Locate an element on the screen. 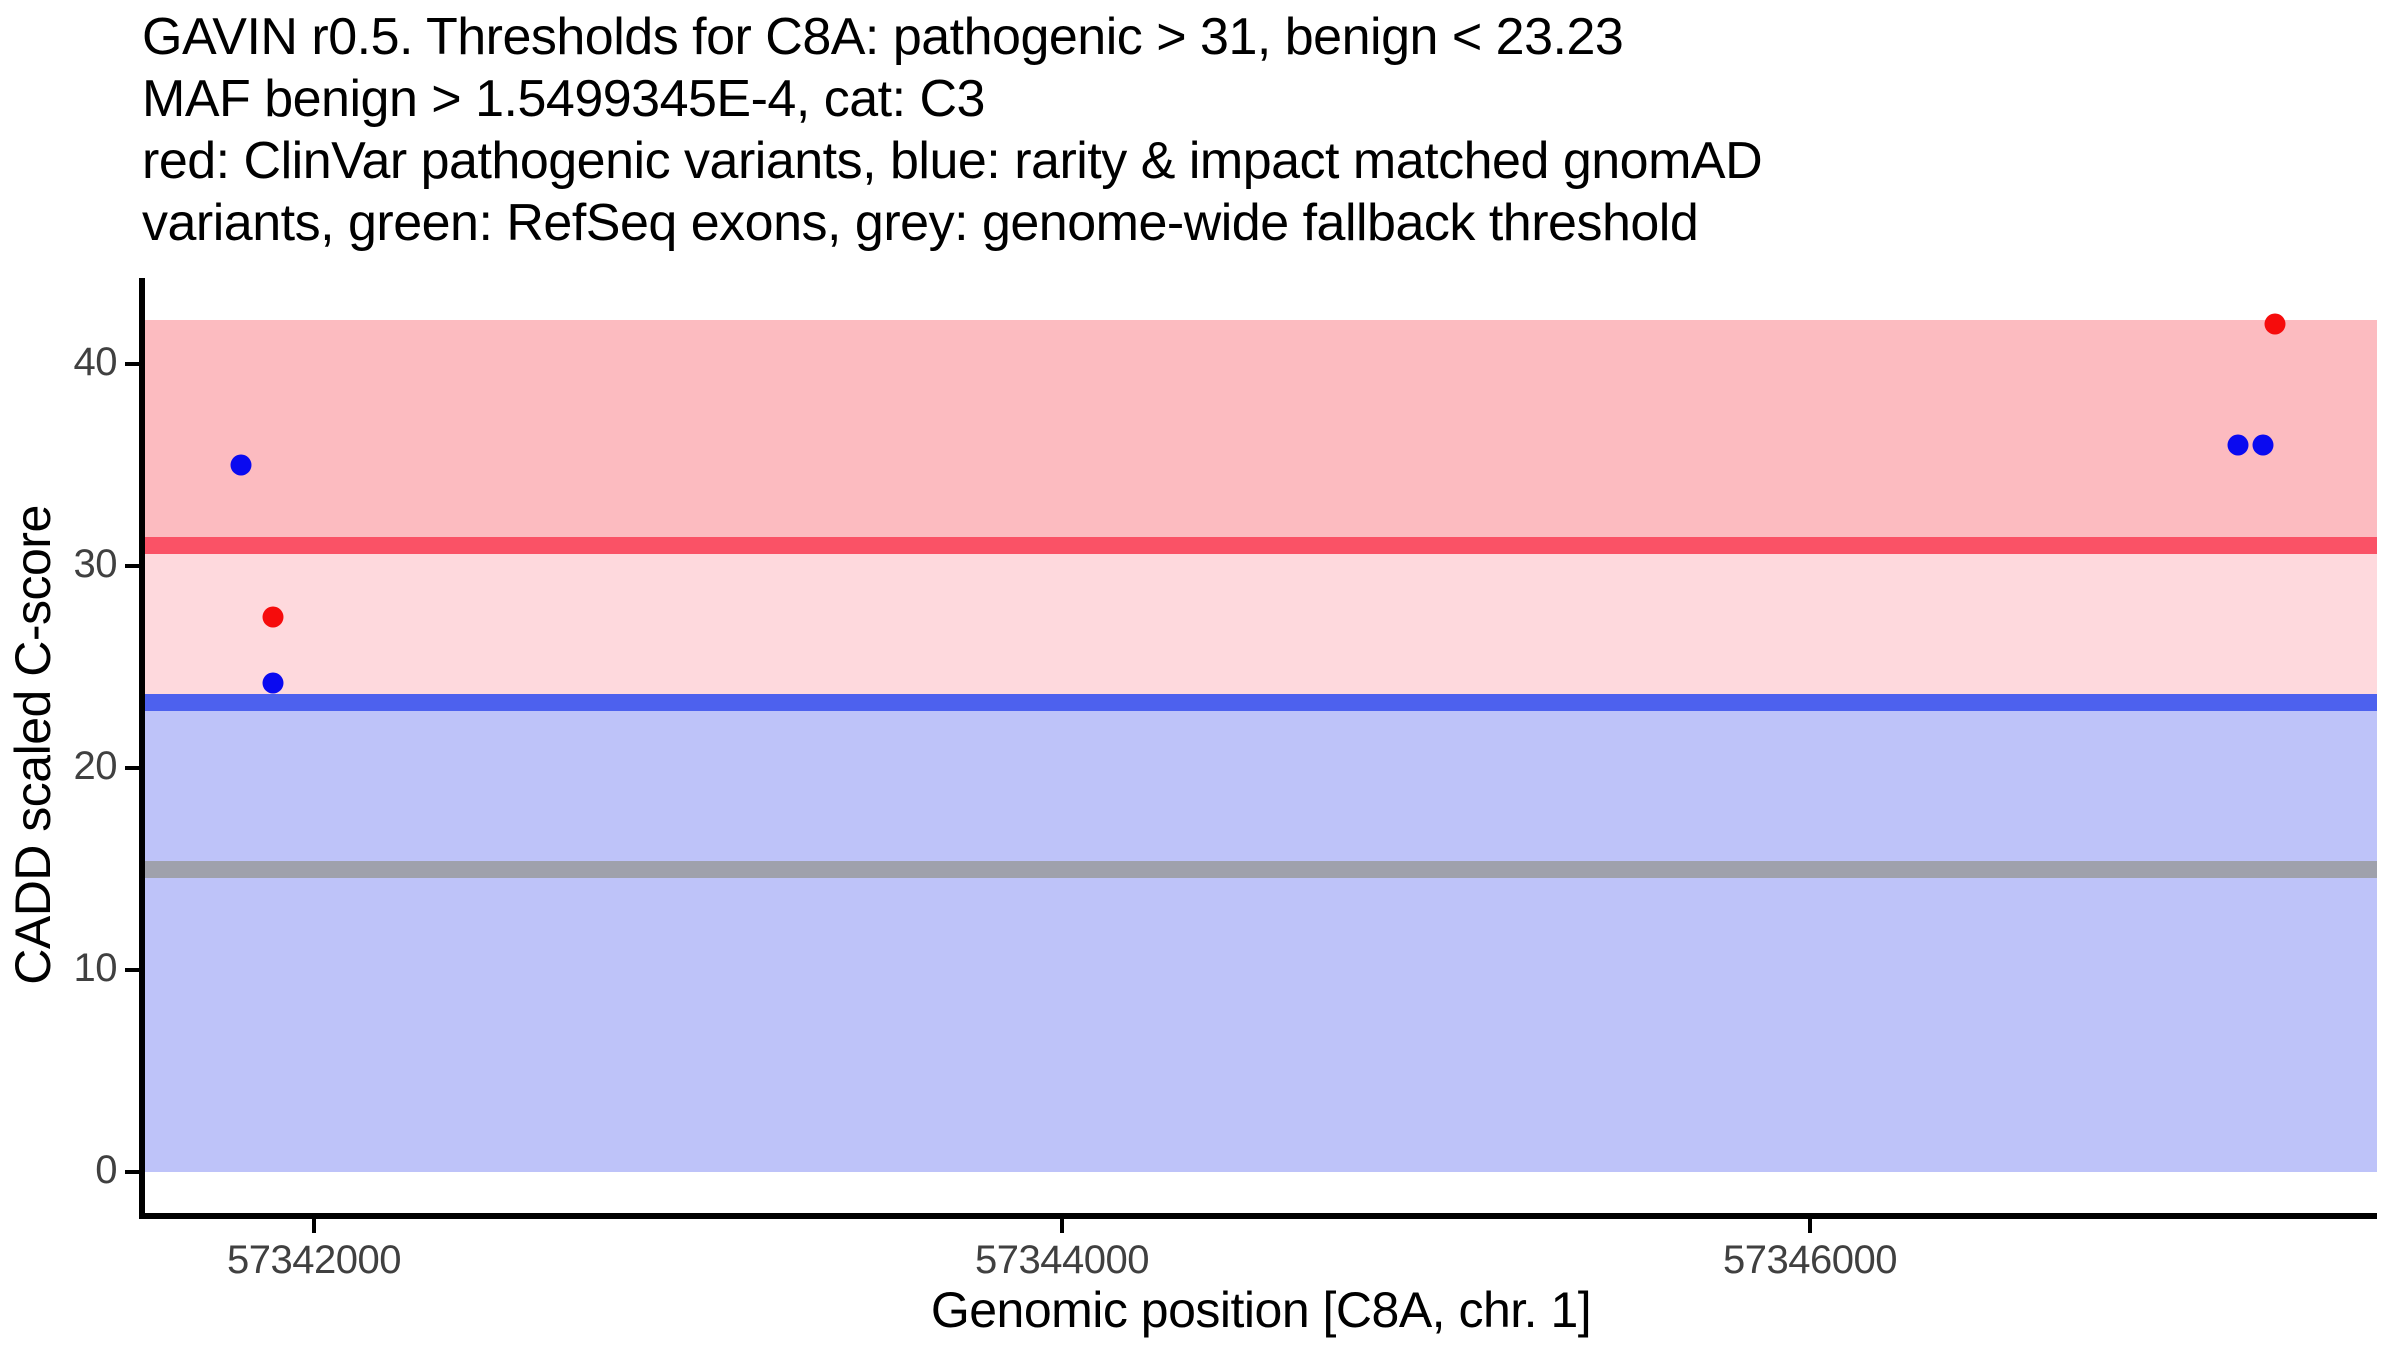 This screenshot has width=2400, height=1350. x-tick-label: 57344000 is located at coordinates (1062, 1260).